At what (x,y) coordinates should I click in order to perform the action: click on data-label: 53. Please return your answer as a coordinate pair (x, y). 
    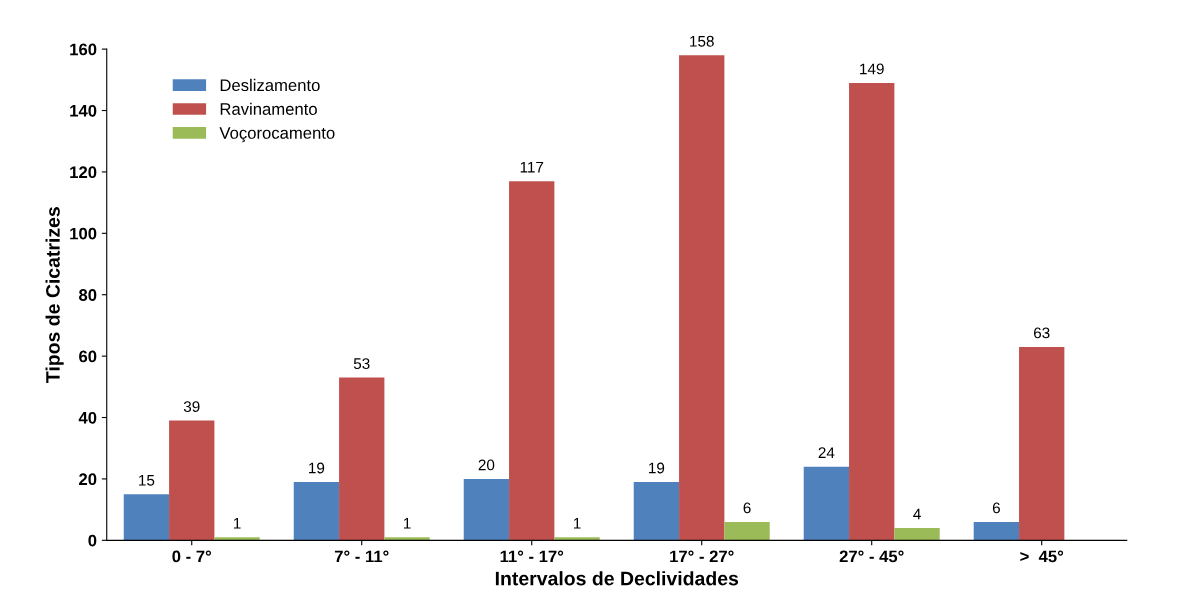
    Looking at the image, I should click on (361, 364).